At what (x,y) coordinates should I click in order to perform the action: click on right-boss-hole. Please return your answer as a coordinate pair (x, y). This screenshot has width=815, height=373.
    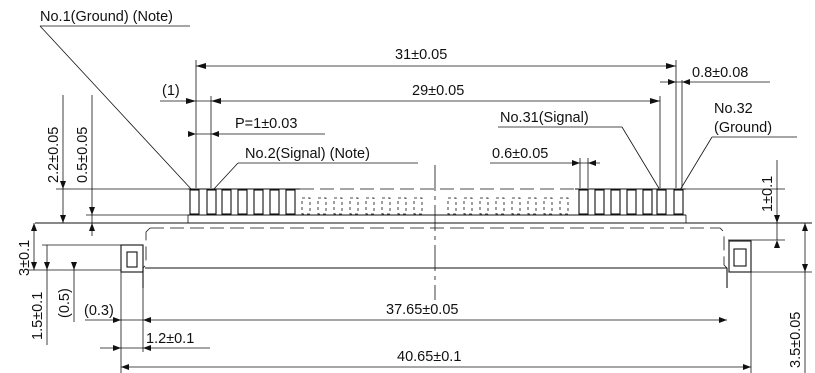
    Looking at the image, I should click on (740, 257).